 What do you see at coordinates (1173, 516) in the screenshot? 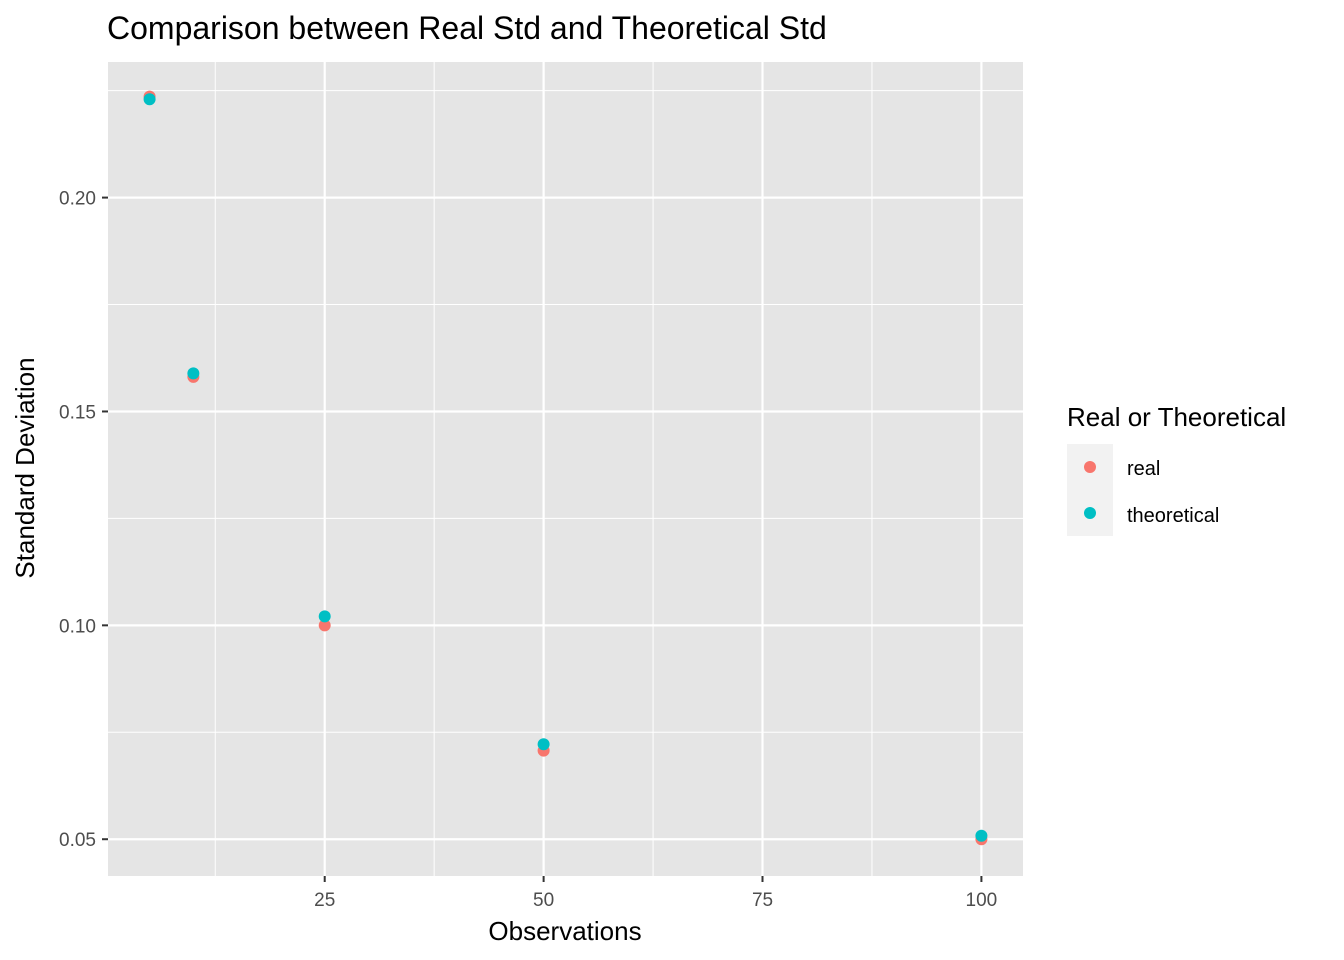
I see `legend-label-theoretical: theoretical` at bounding box center [1173, 516].